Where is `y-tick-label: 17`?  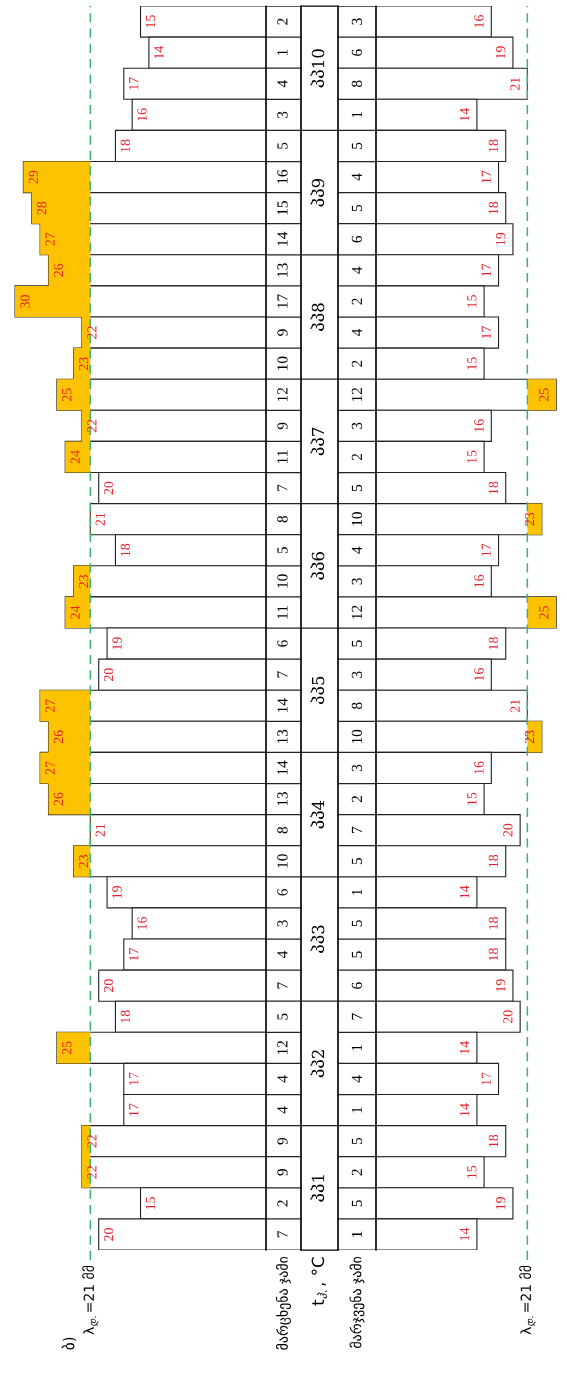
y-tick-label: 17 is located at coordinates (282, 301).